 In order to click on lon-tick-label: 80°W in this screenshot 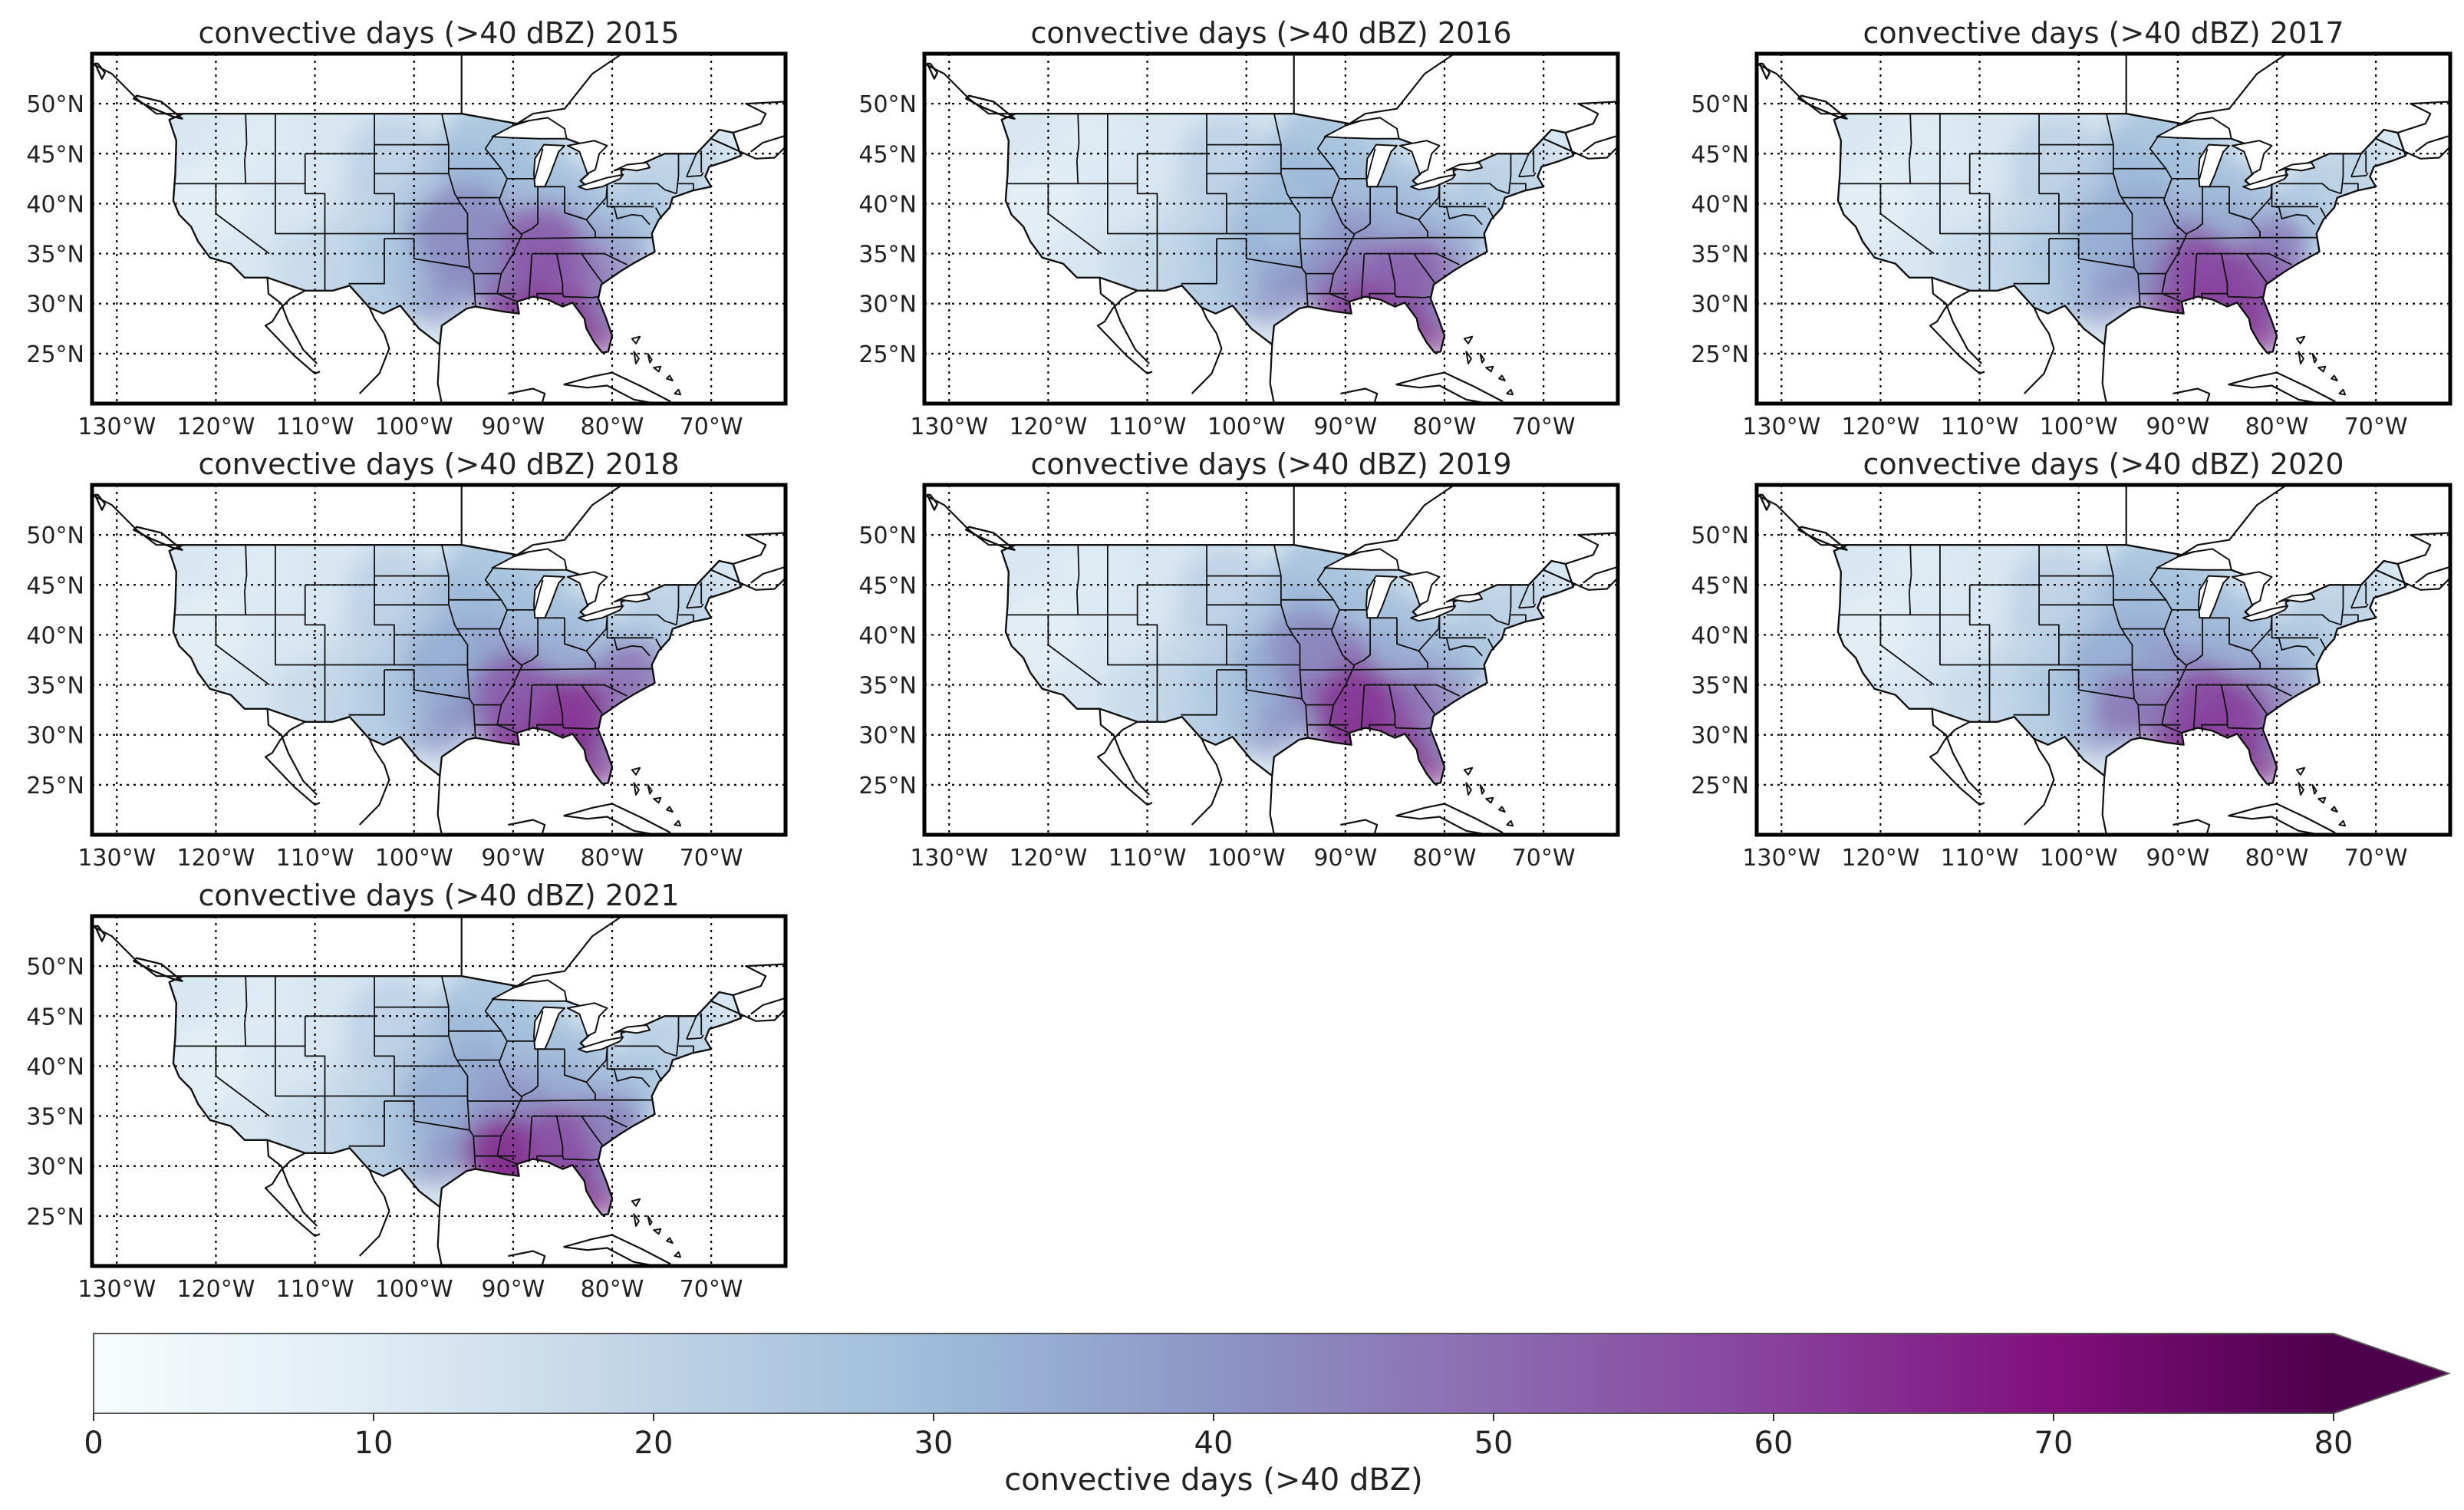, I will do `click(2277, 427)`.